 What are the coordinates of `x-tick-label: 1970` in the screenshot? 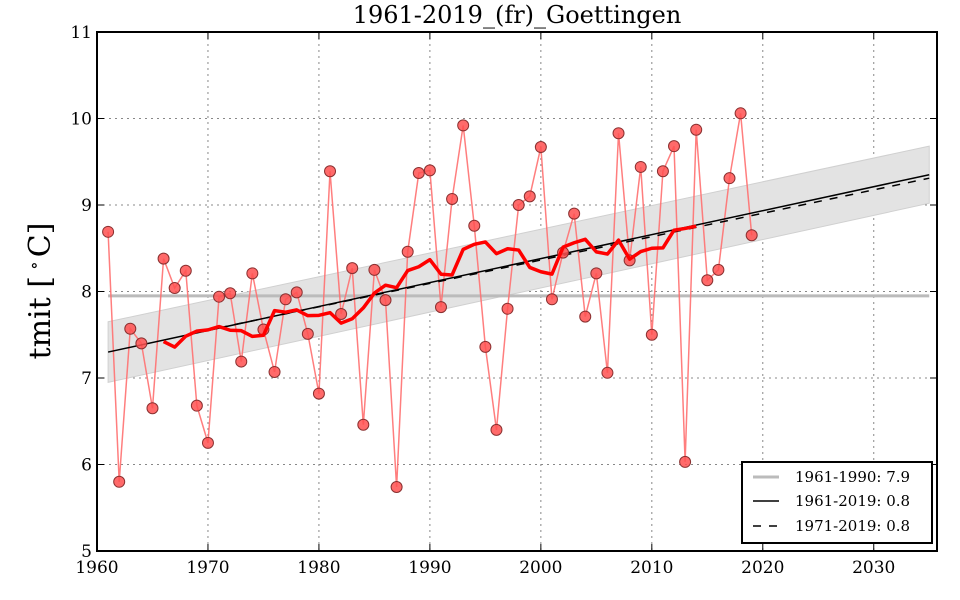 It's located at (207, 568).